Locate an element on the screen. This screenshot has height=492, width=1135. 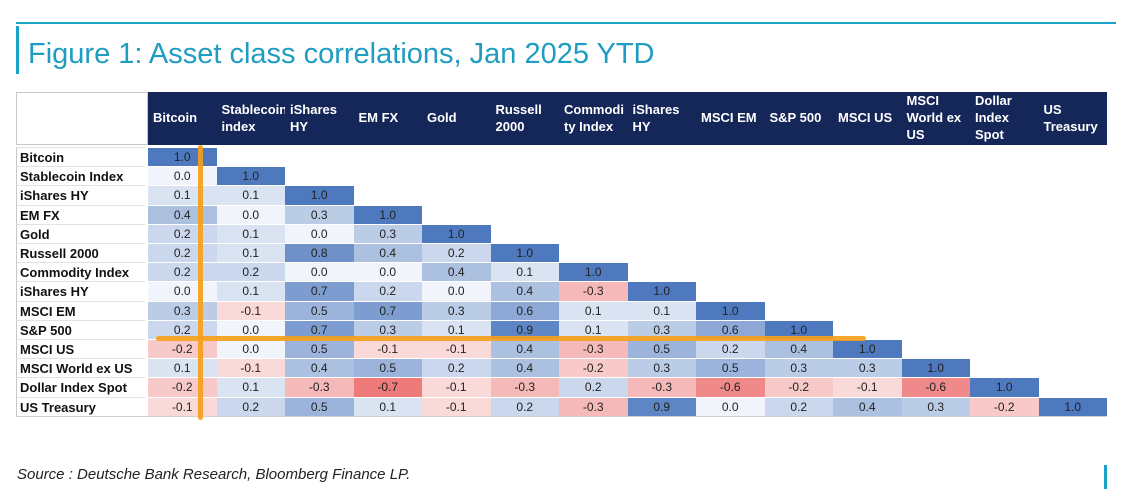
row-label: US Treasury is located at coordinates (80, 406).